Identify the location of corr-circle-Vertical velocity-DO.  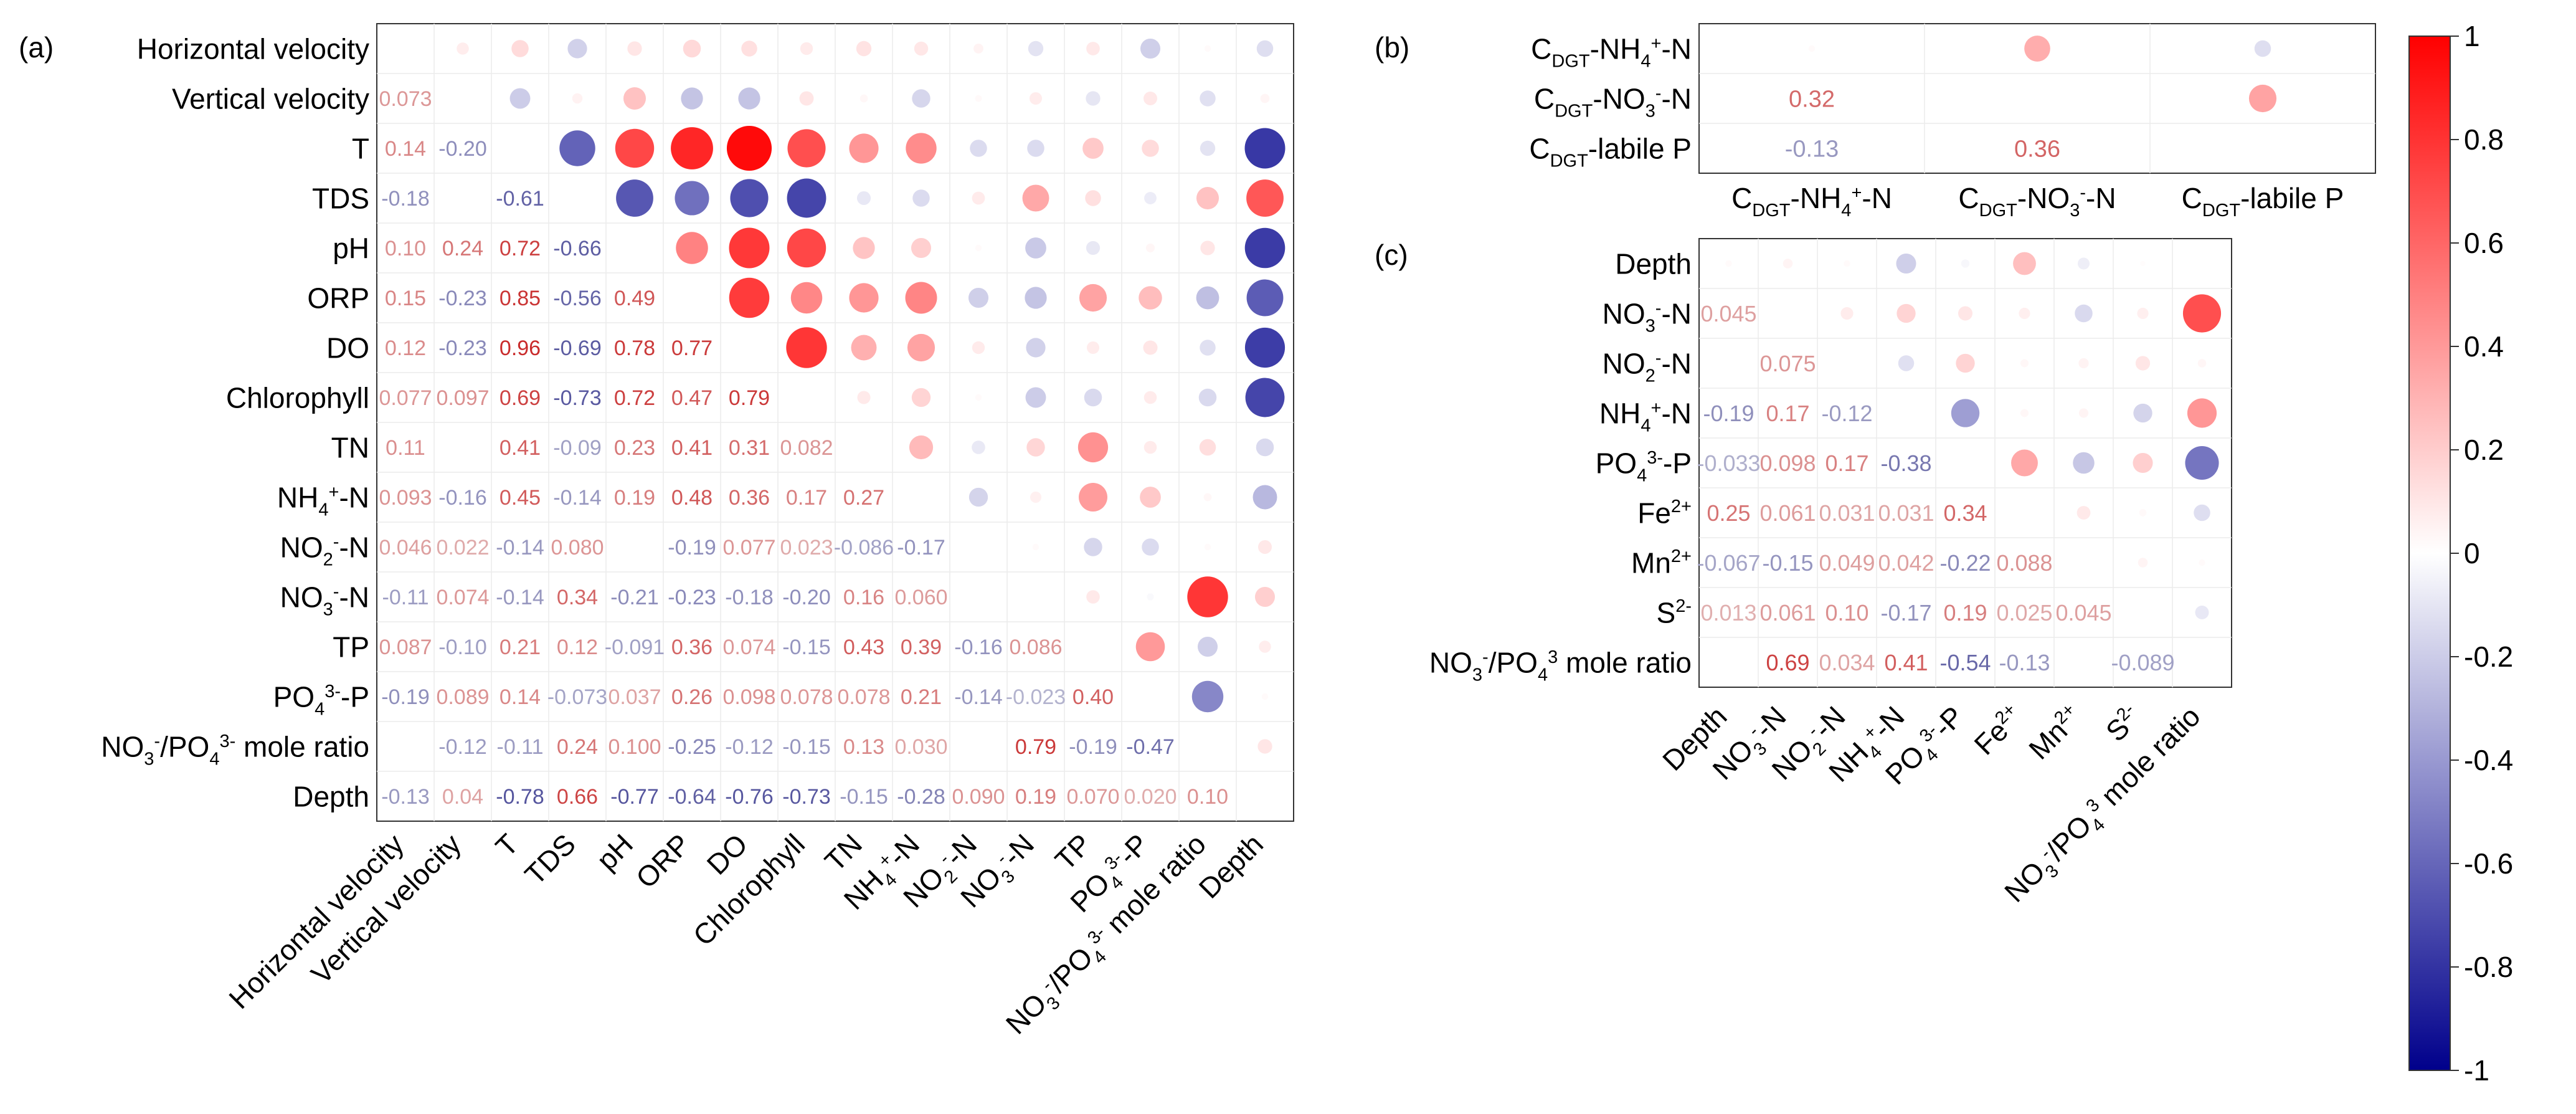
(749, 98).